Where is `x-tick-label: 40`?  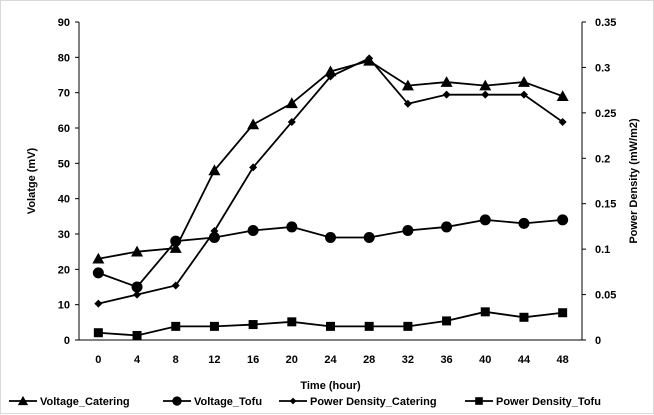
x-tick-label: 40 is located at coordinates (485, 360).